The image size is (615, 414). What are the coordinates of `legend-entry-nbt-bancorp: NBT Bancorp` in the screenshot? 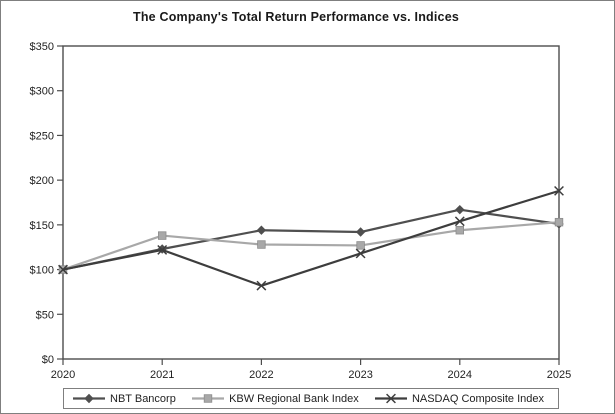 It's located at (124, 399).